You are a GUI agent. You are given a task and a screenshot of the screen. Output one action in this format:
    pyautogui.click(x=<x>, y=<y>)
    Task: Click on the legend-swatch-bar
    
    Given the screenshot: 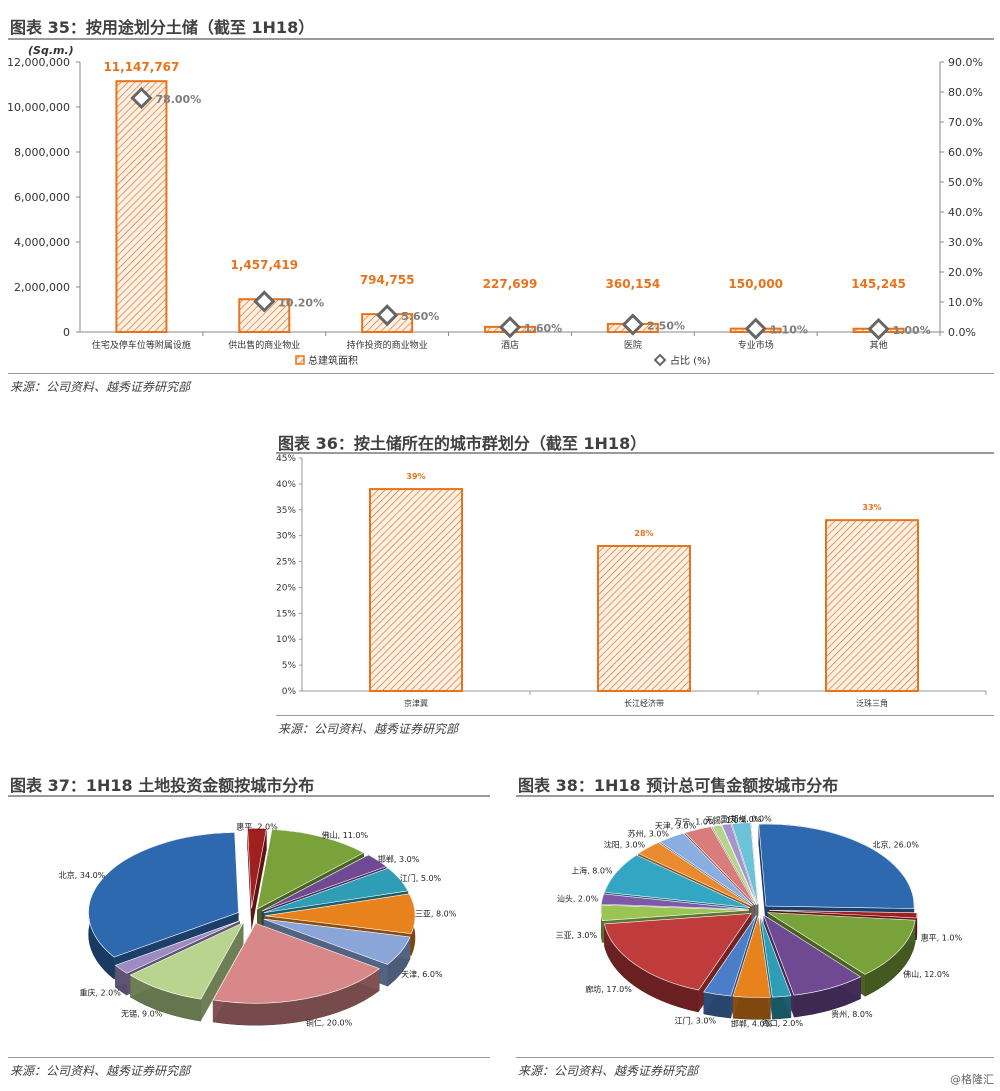 What is the action you would take?
    pyautogui.click(x=300, y=360)
    